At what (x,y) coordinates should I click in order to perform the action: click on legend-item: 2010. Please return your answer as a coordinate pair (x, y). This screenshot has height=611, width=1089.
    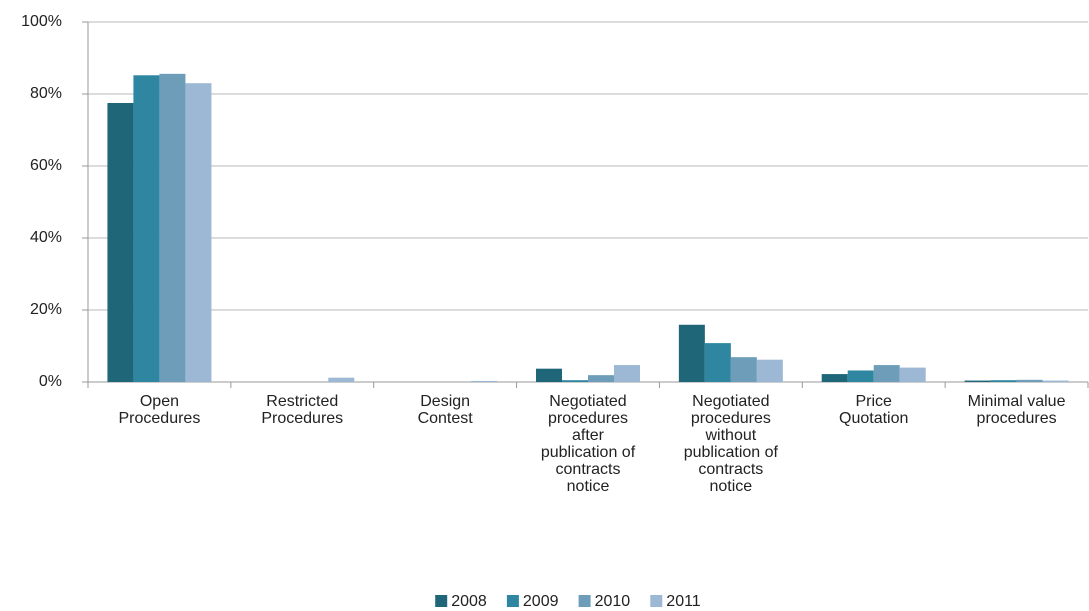
    Looking at the image, I should click on (604, 601).